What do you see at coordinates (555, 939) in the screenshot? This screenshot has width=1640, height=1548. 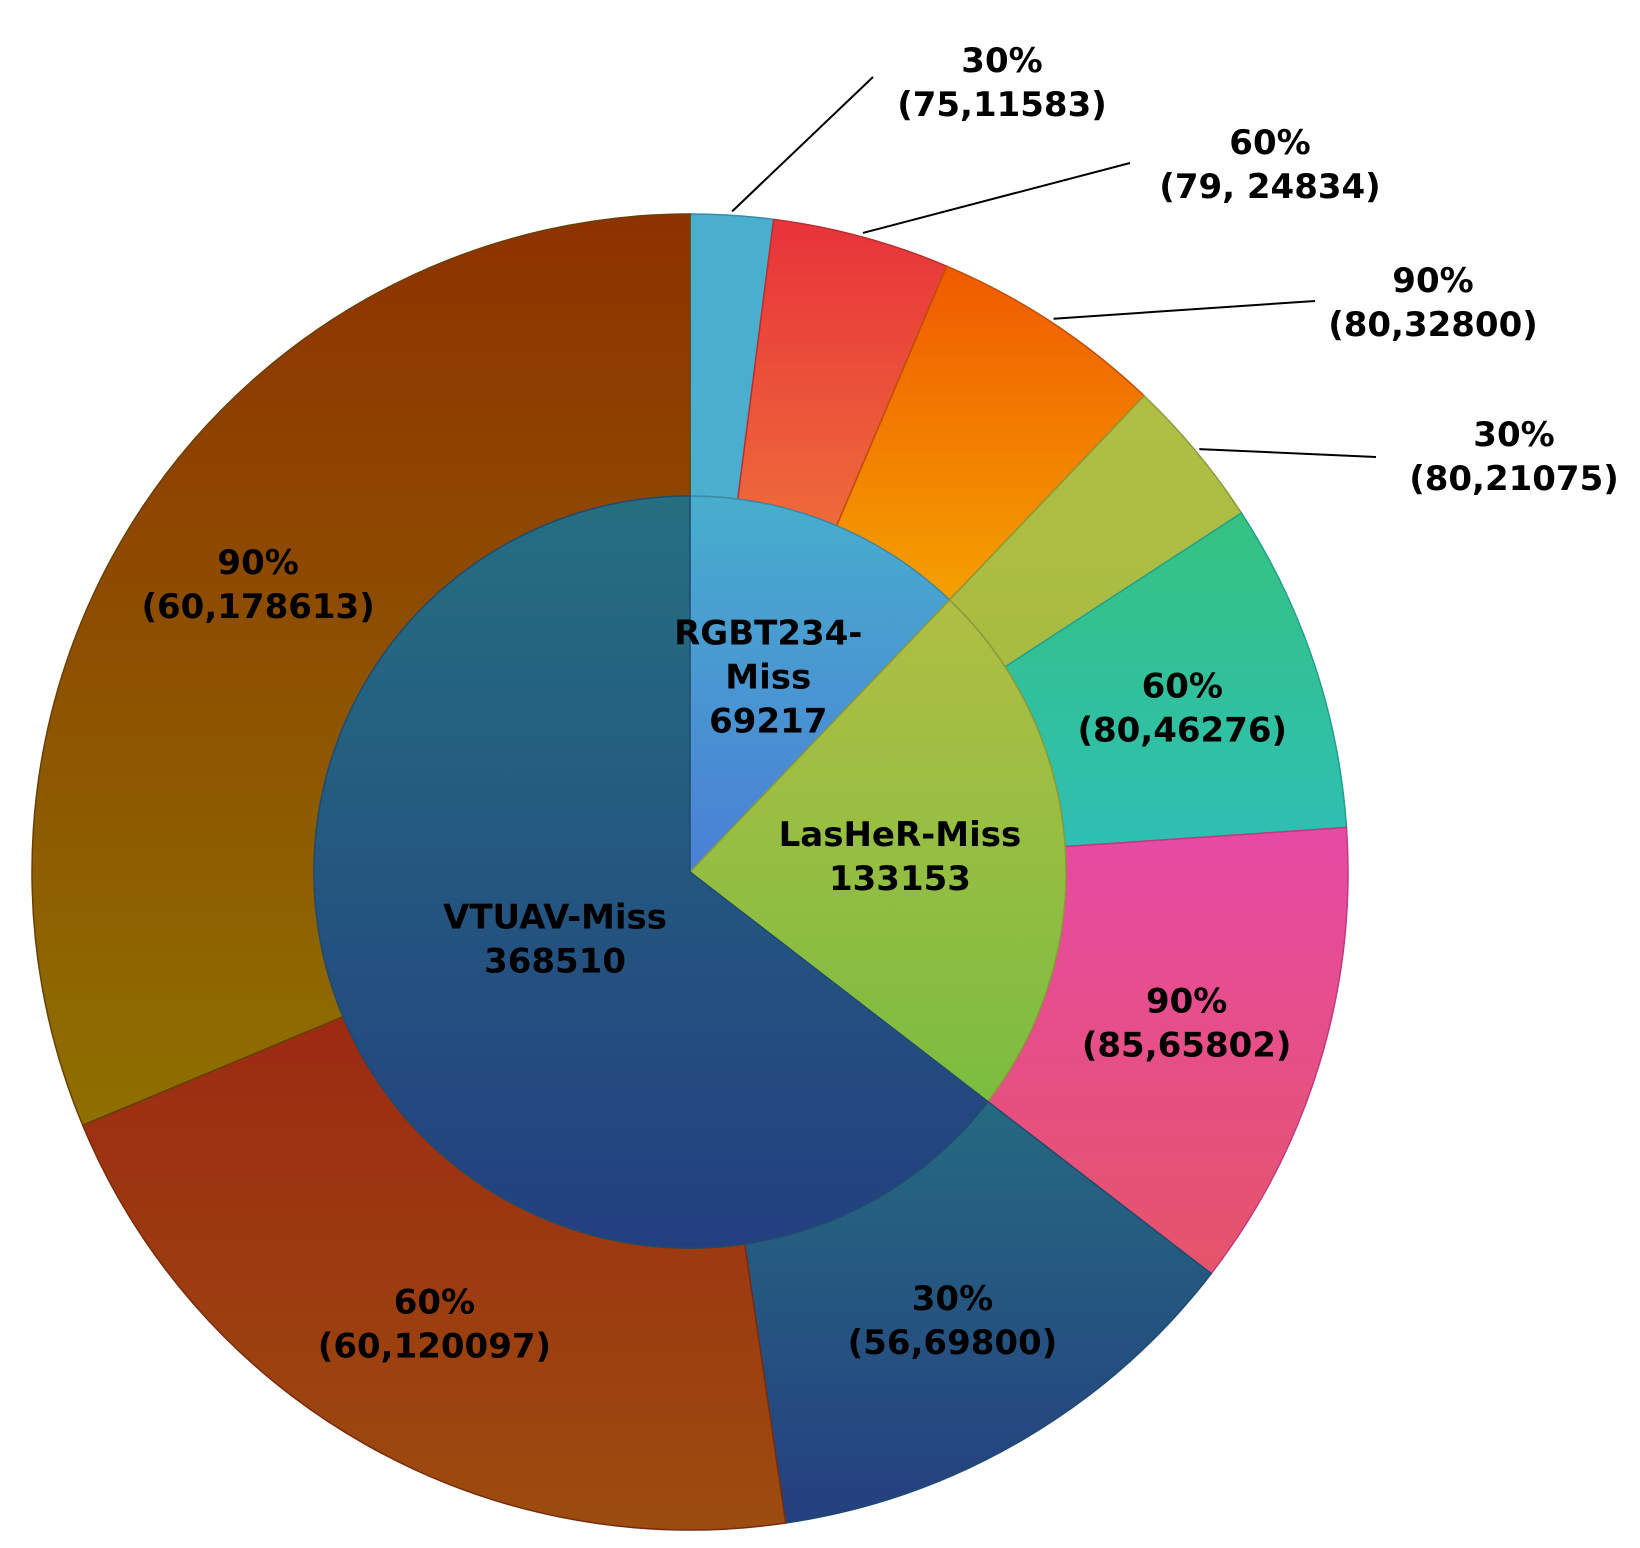 I see `inner-label-vtuav-miss: VTUAV-Miss 368510` at bounding box center [555, 939].